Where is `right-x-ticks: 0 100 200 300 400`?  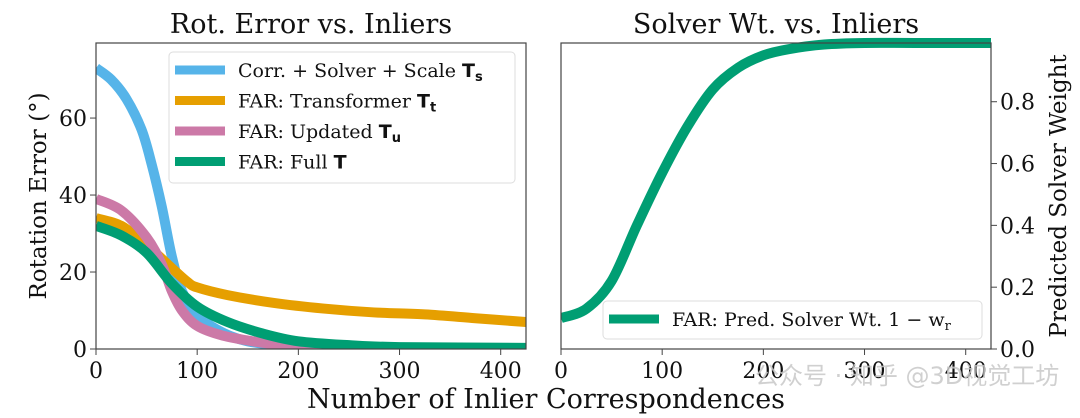 right-x-ticks: 0 100 200 300 400 is located at coordinates (770, 366).